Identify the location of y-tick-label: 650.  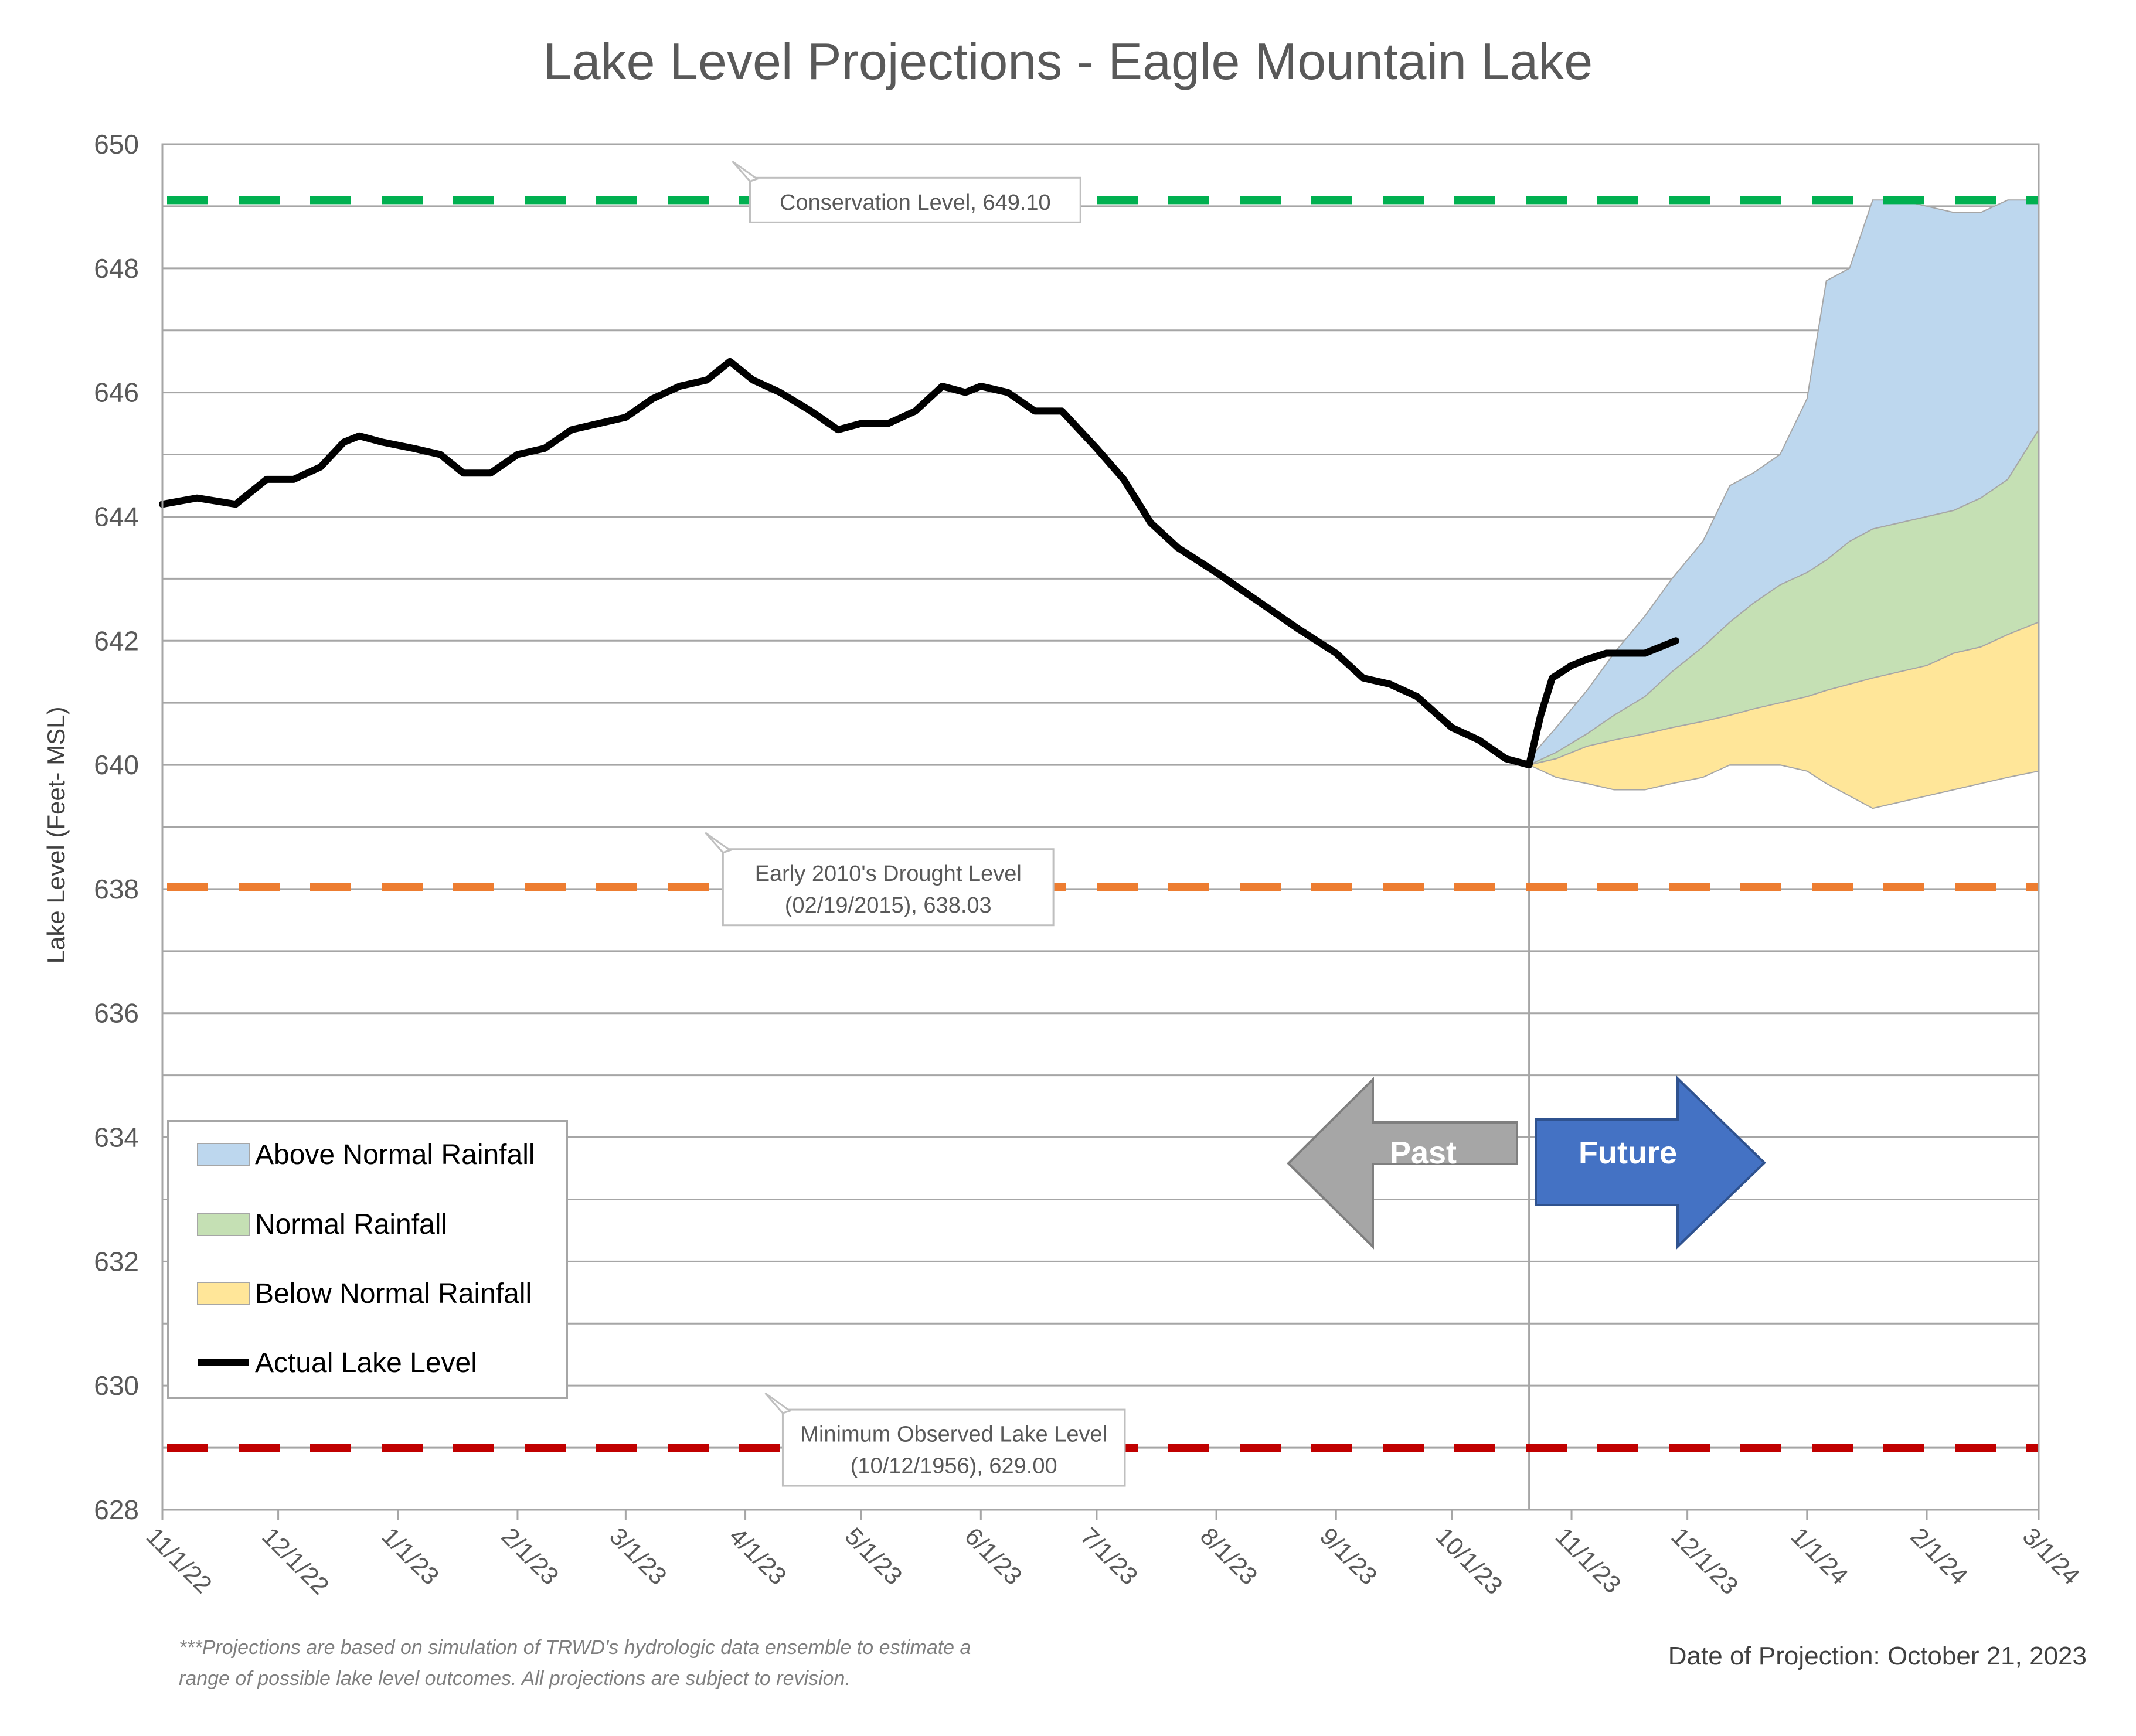
(116, 144).